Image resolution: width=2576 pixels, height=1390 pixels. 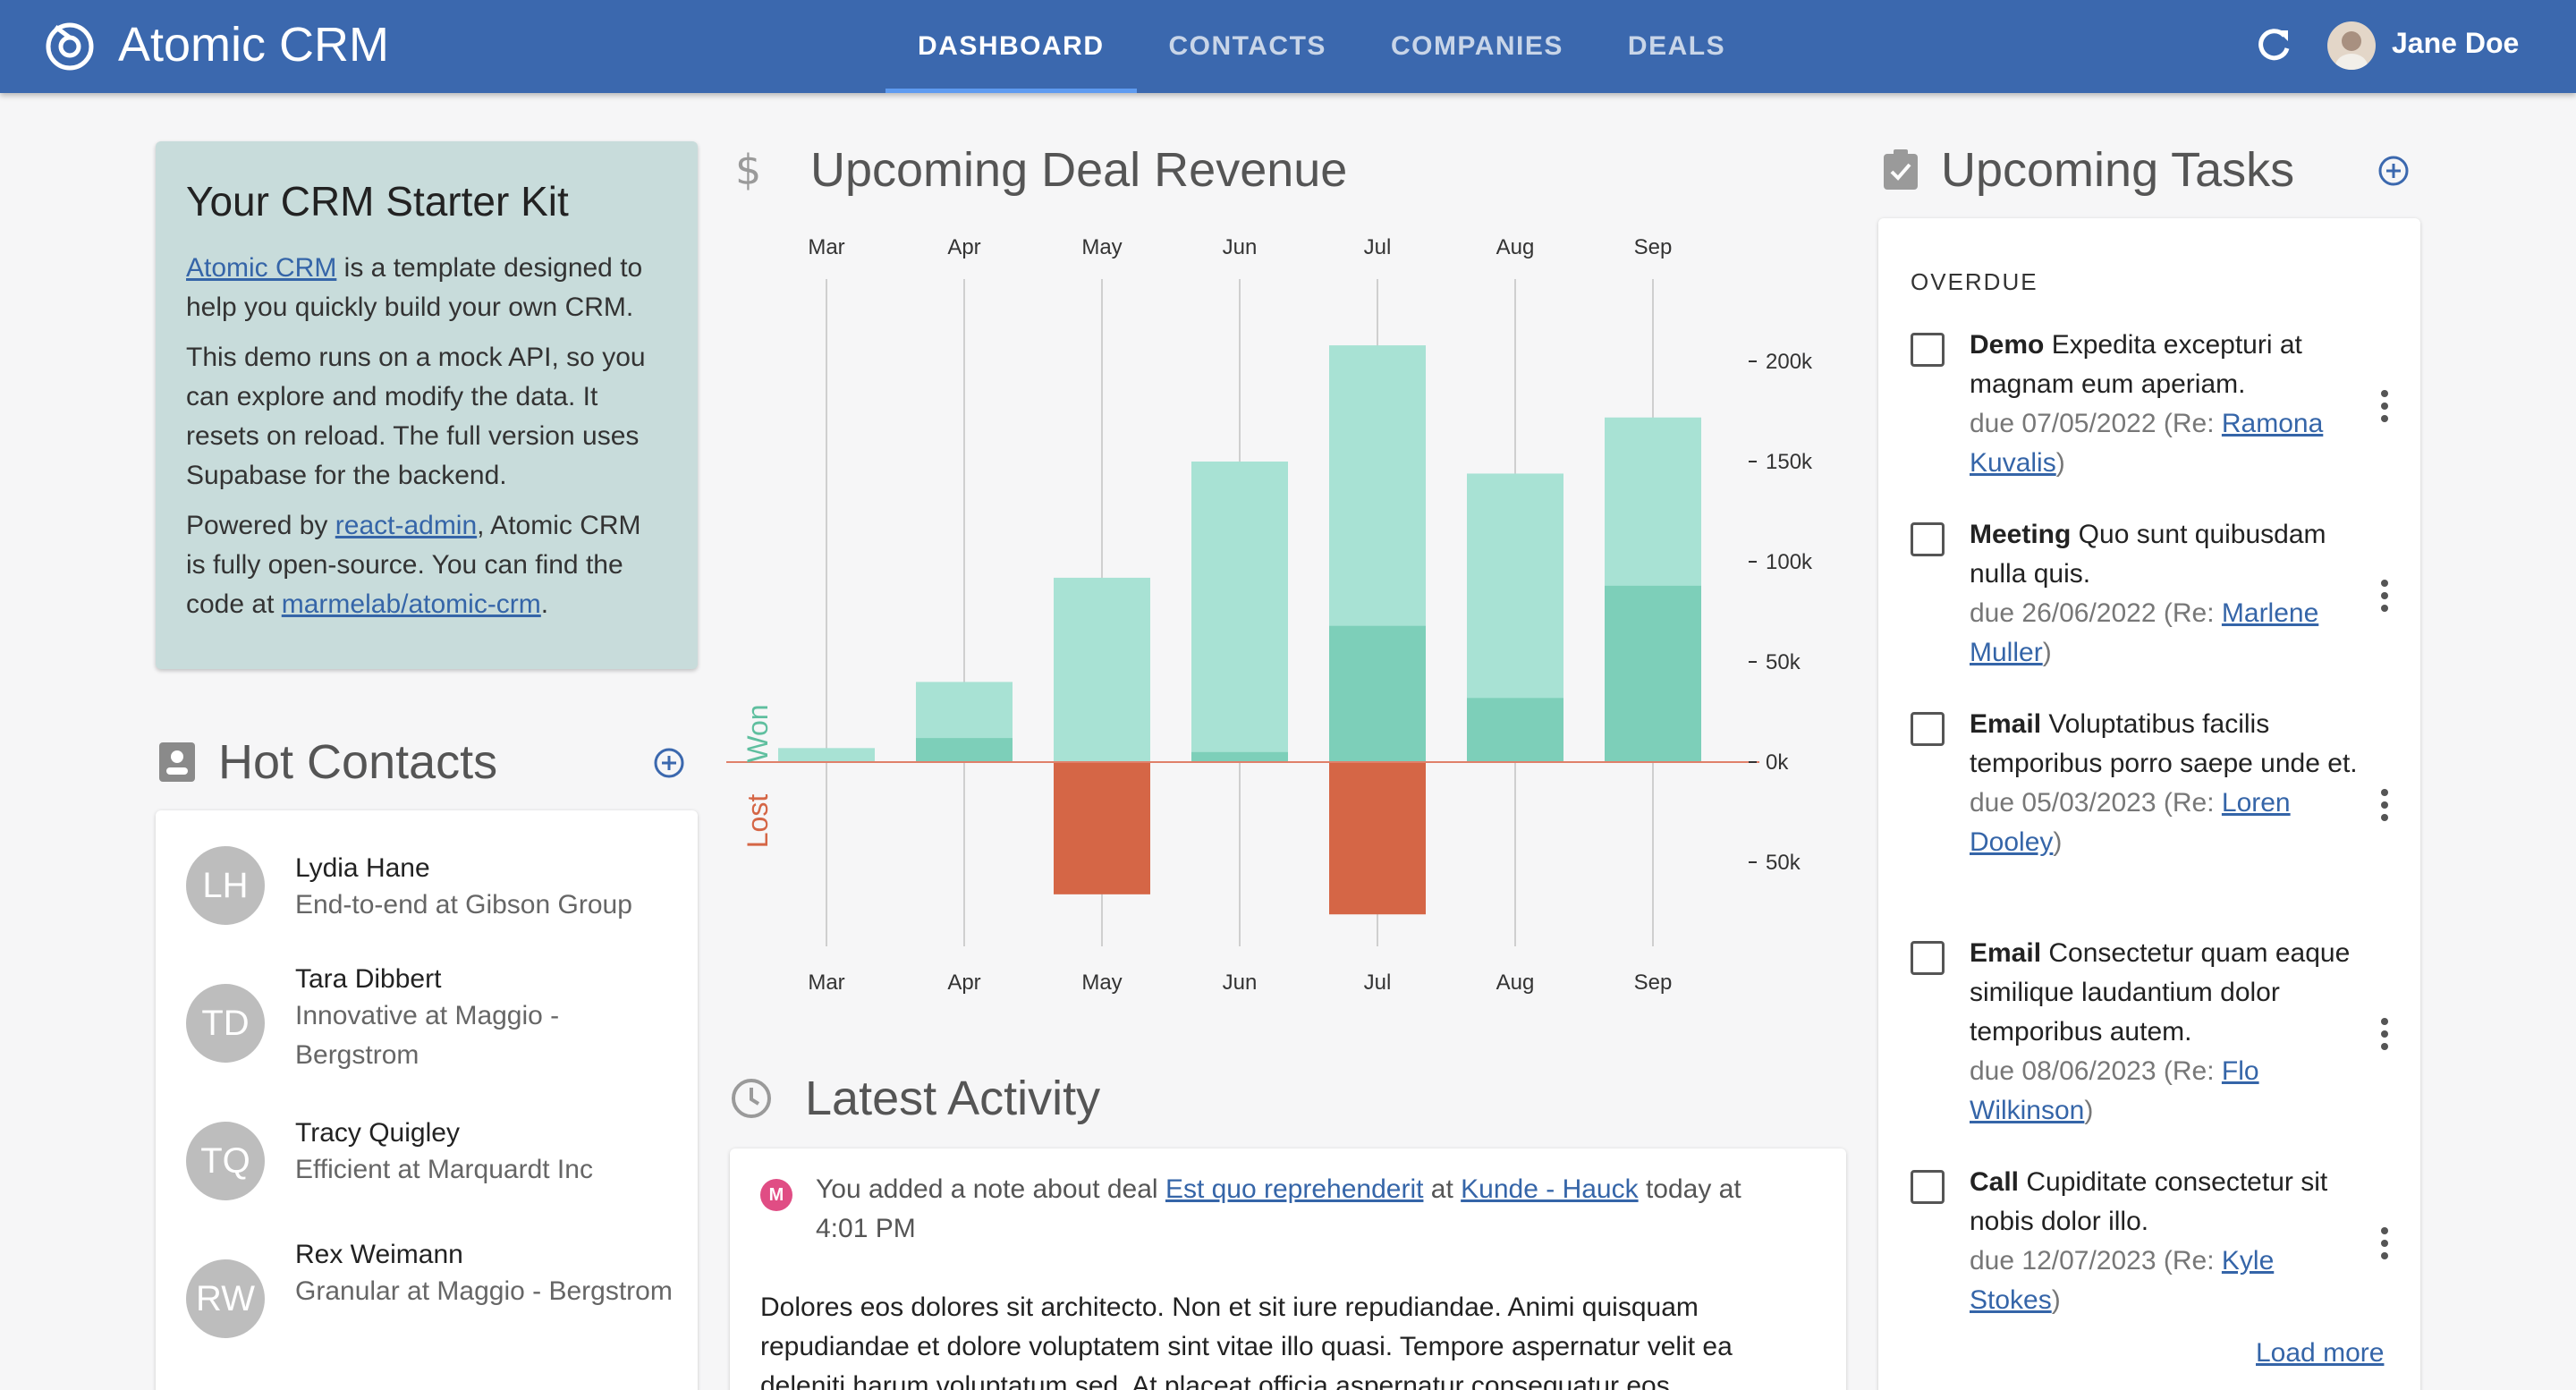 I want to click on y-tick-label: 0k, so click(x=1777, y=762).